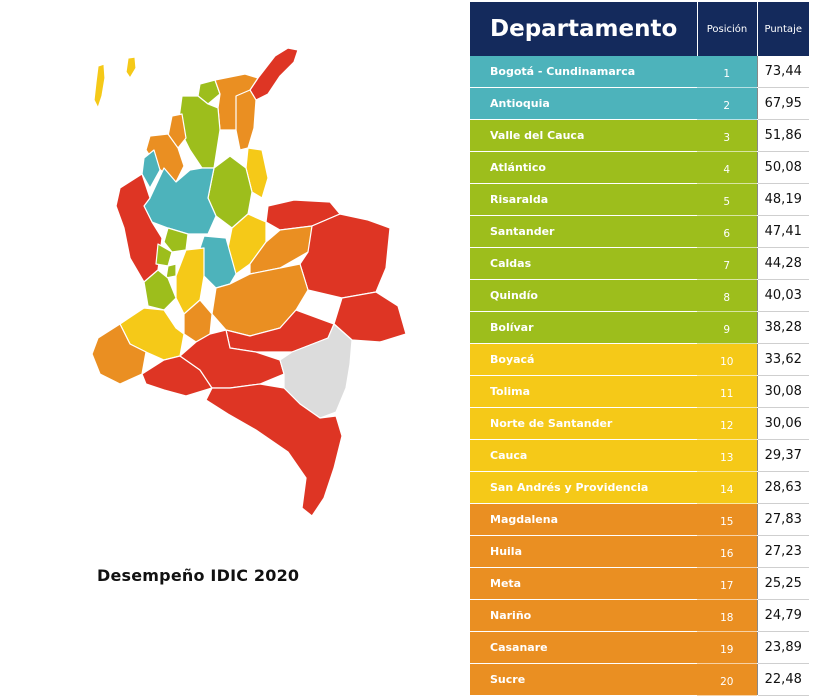 This screenshot has width=829, height=696. What do you see at coordinates (583, 487) in the screenshot?
I see `department-name: San Andrés y Providencia` at bounding box center [583, 487].